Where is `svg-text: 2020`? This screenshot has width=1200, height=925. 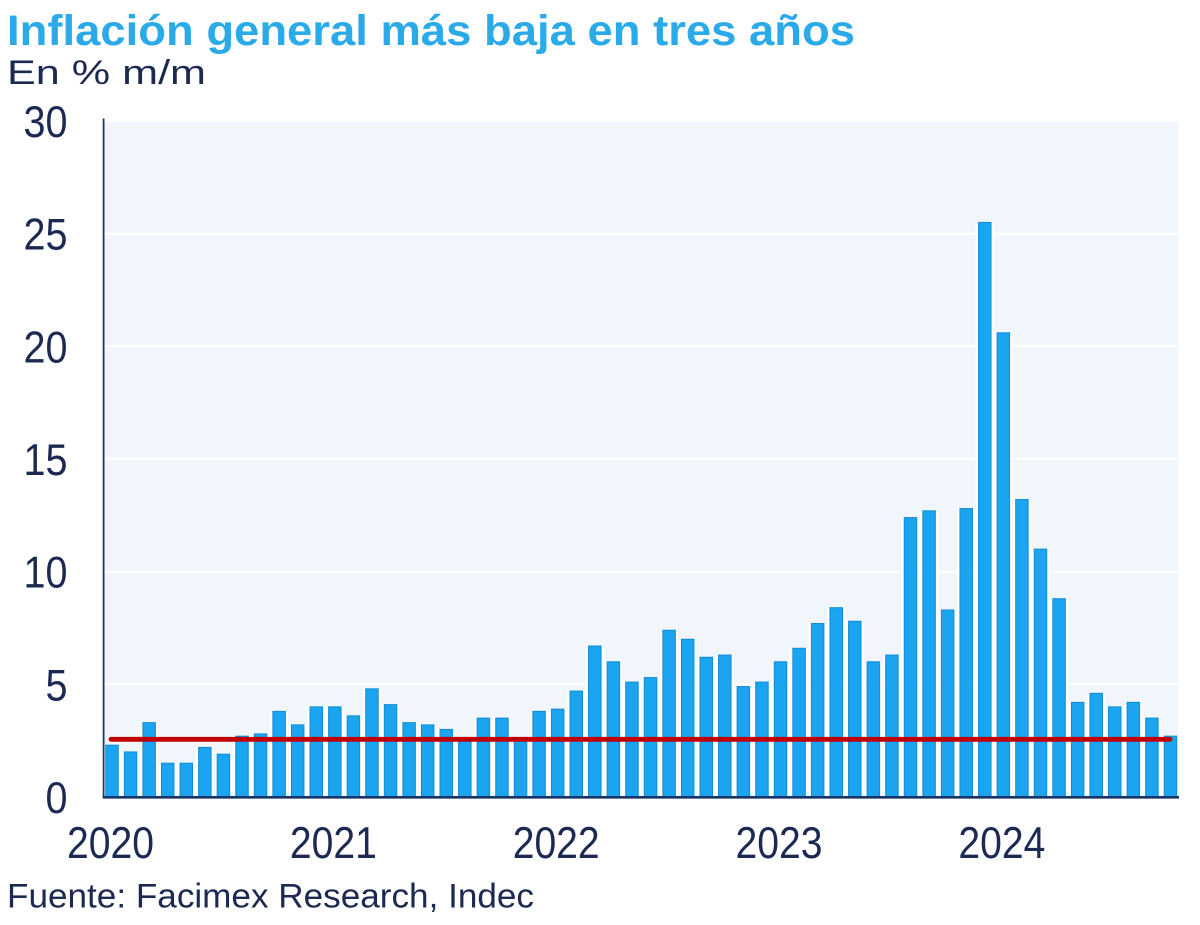
svg-text: 2020 is located at coordinates (110, 843).